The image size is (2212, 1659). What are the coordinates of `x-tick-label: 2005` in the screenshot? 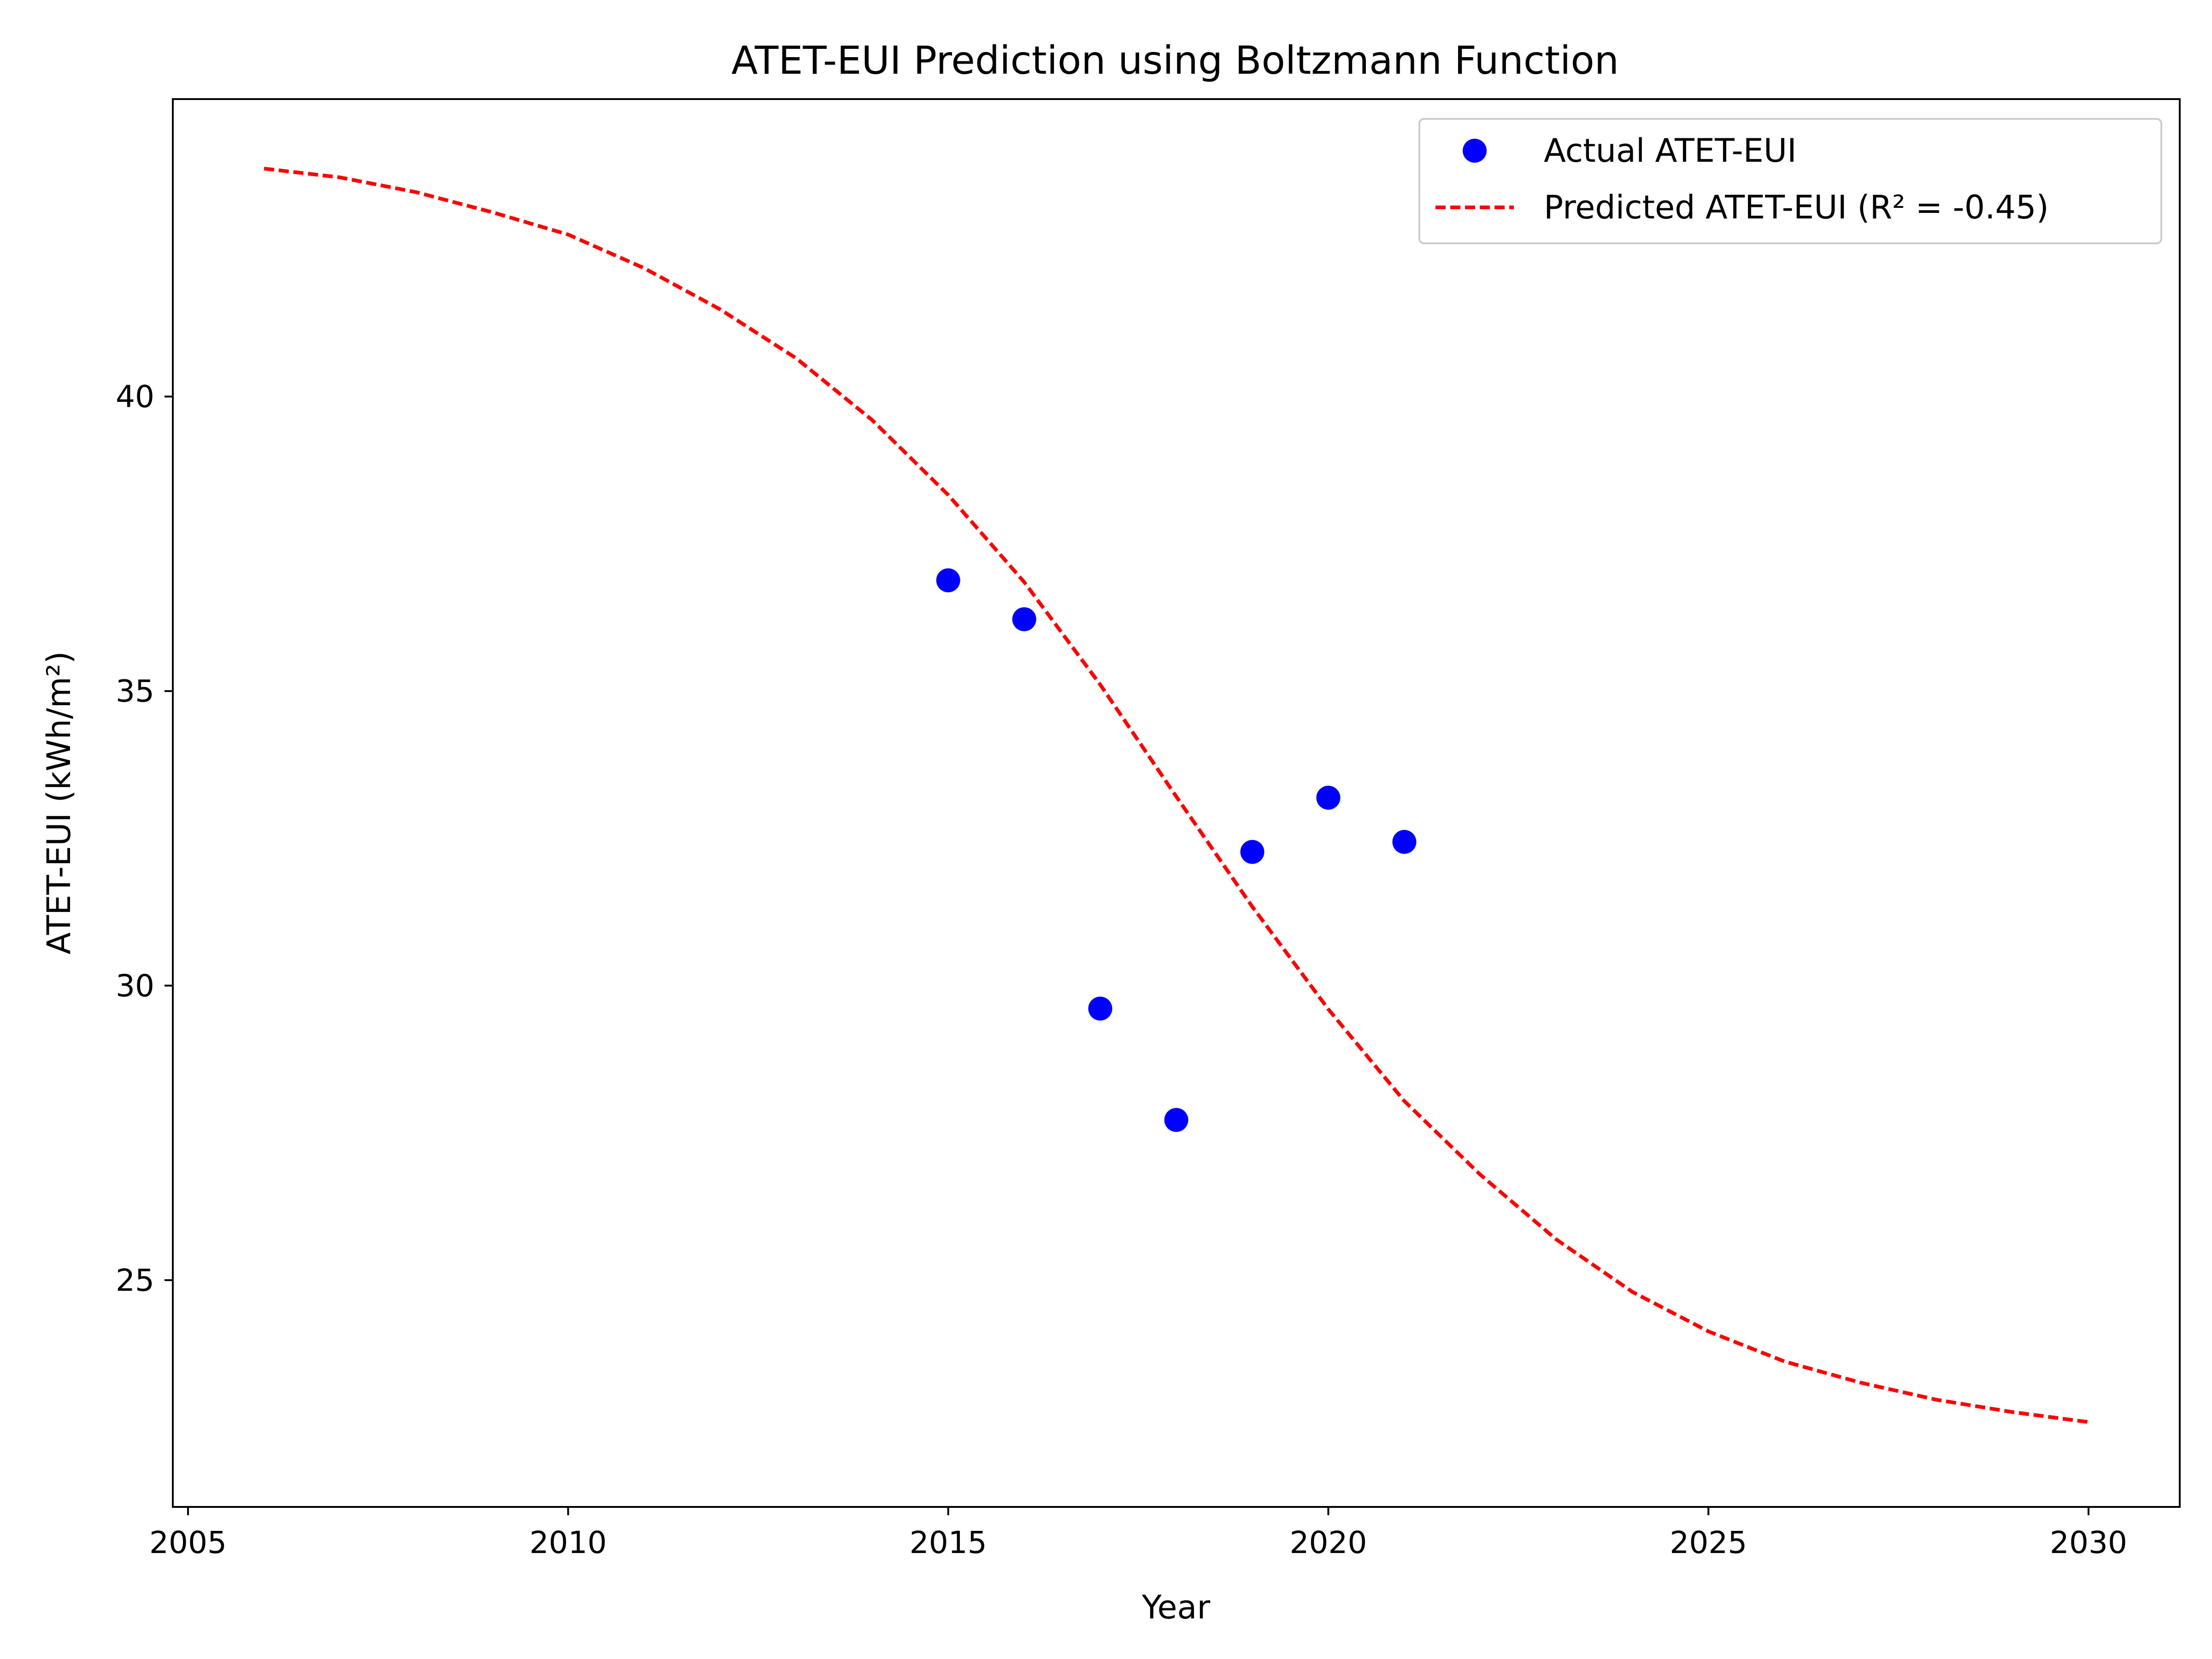 It's located at (188, 1542).